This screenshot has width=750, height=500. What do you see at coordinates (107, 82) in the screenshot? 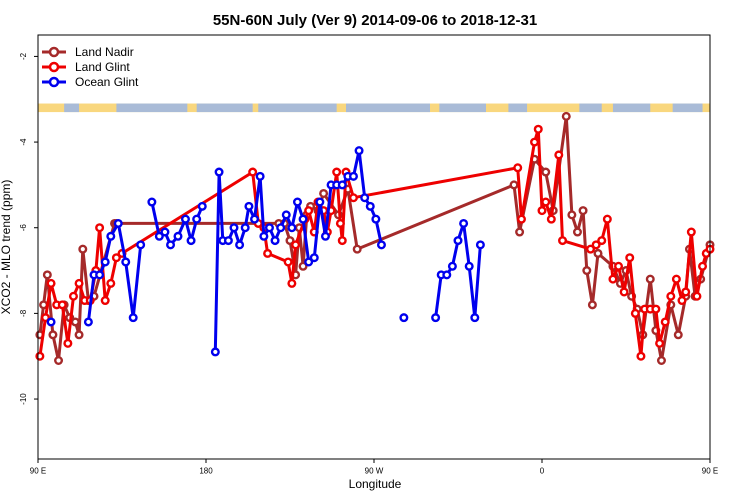
I see `legend-label: Ocean Glint` at bounding box center [107, 82].